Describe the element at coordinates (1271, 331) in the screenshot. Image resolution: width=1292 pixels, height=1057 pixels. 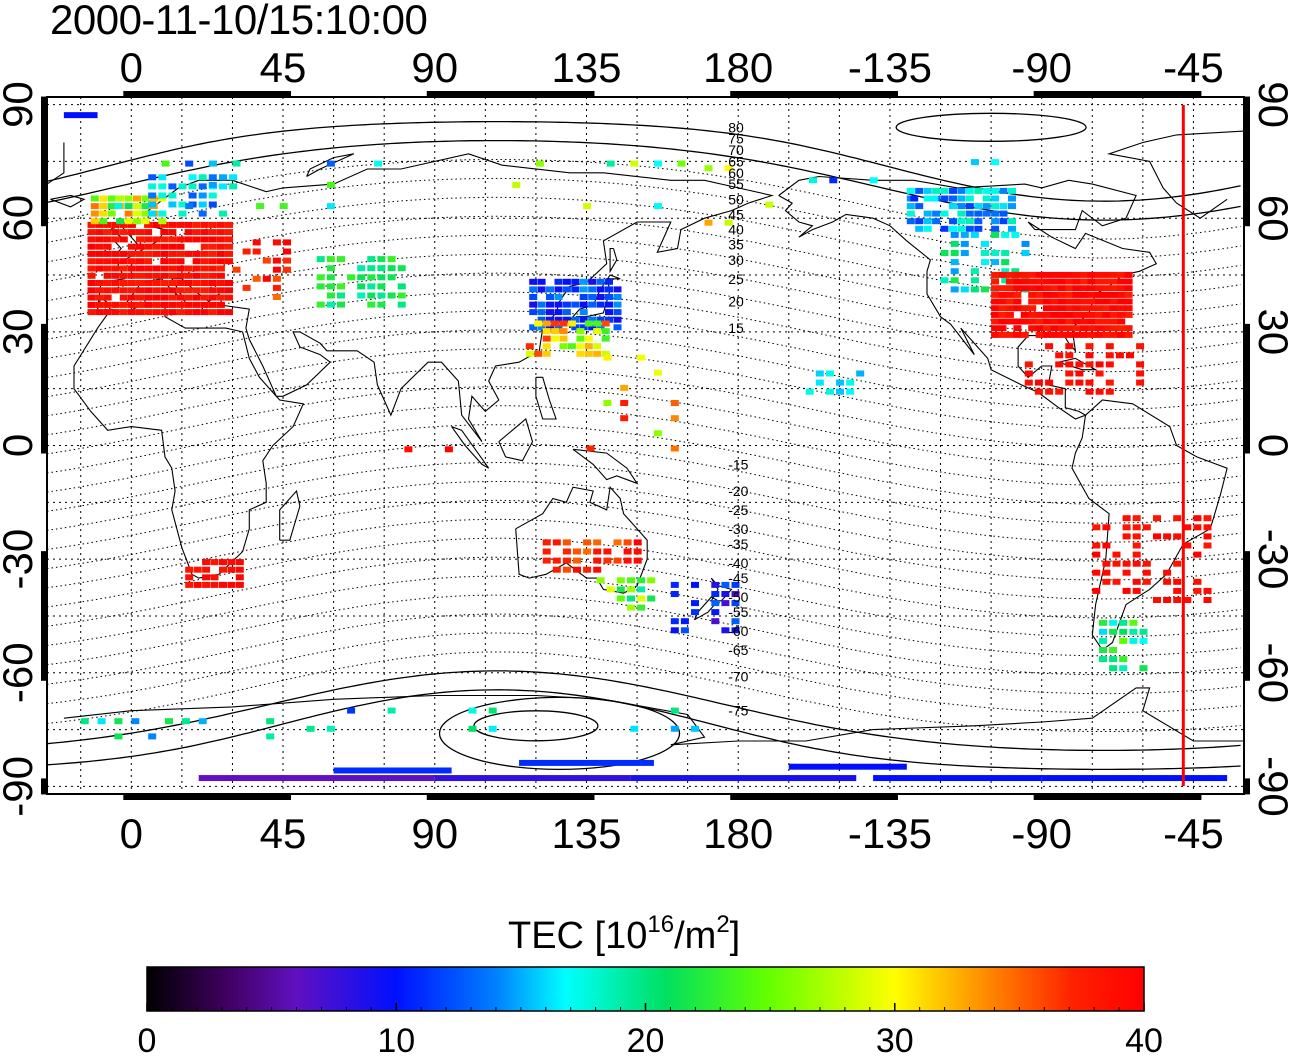
I see `lat-label-right: 30` at that location.